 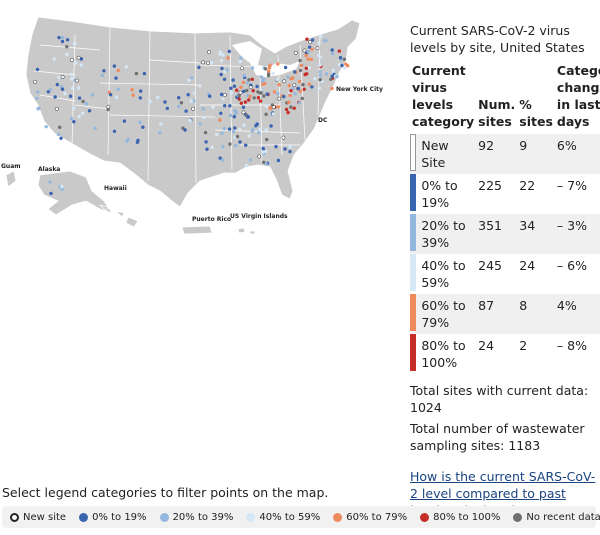 I want to click on legend-item-40-59: 40% to 59%, so click(x=283, y=517).